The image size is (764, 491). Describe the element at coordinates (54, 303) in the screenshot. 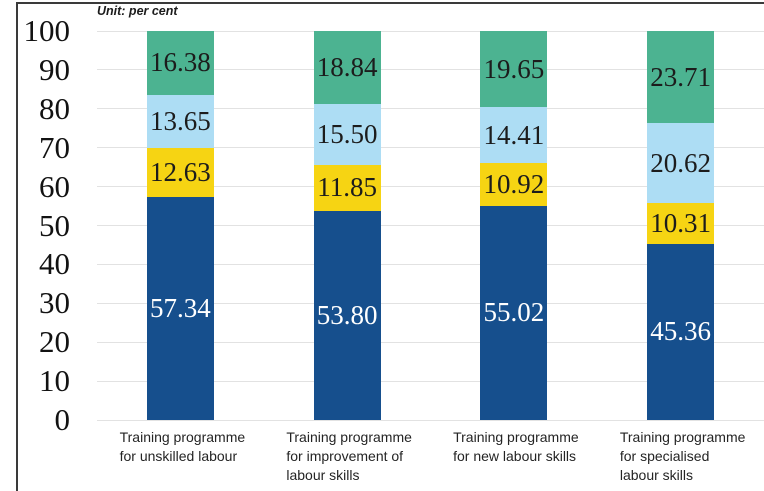

I see `y-tick-label: 30` at that location.